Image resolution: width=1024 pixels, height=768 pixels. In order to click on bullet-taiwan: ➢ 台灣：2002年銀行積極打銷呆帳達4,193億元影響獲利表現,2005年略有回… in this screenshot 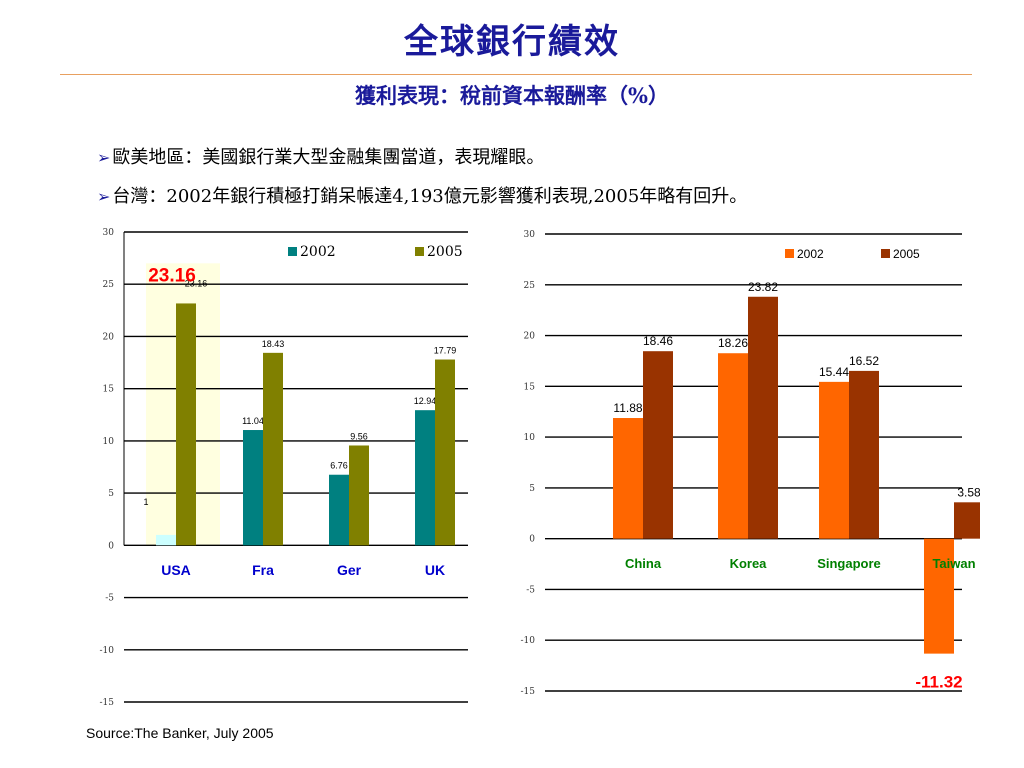, I will do `click(422, 195)`.